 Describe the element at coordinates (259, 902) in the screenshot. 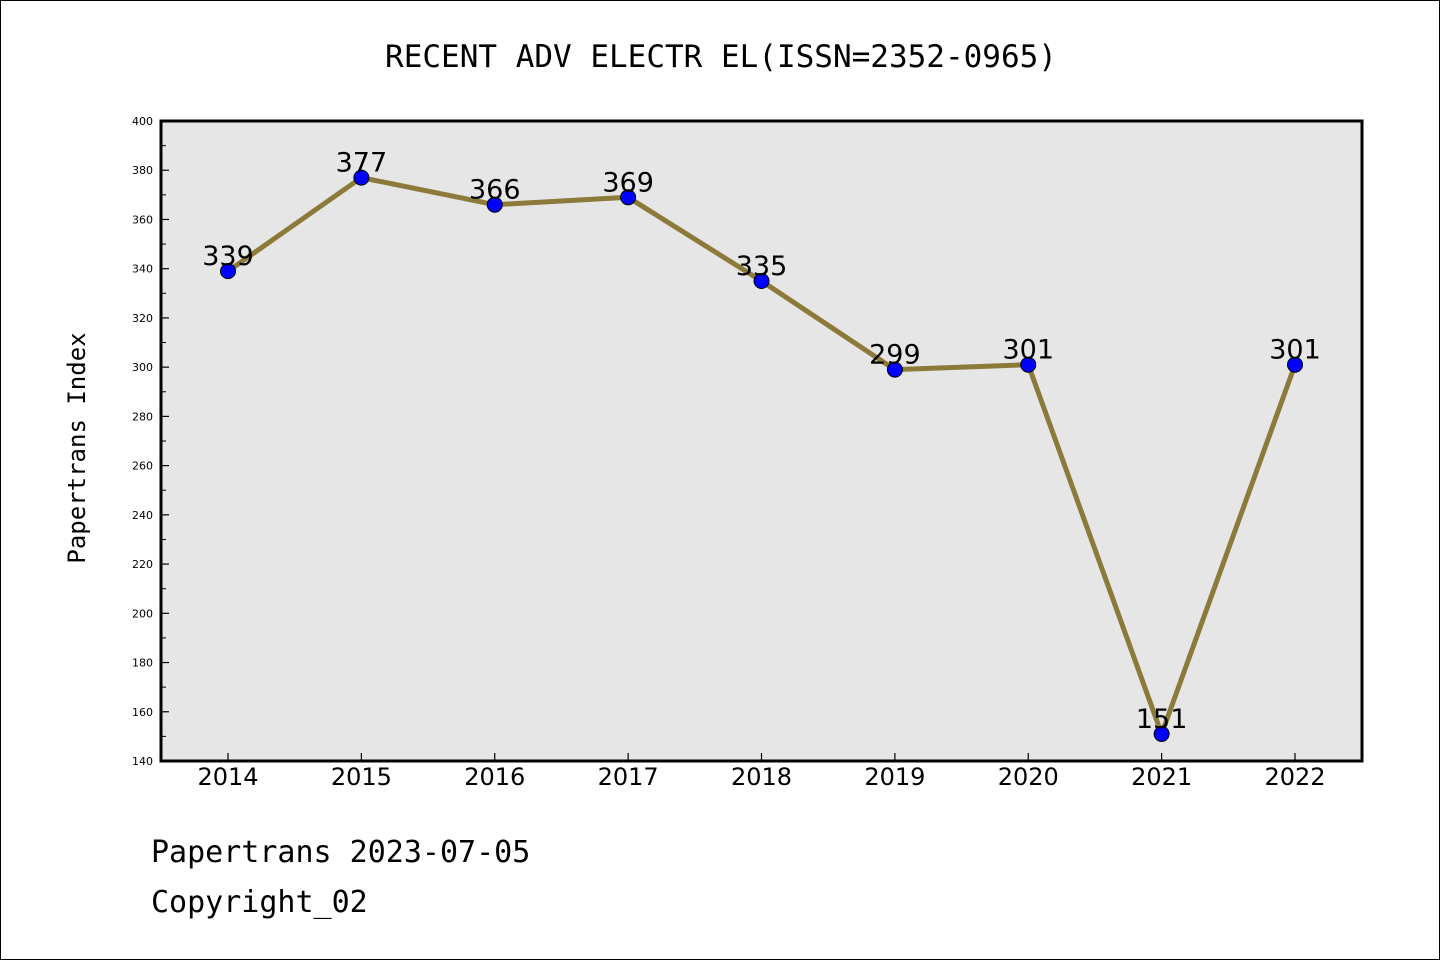

I see `footer-copyright-text: Copyright_02` at that location.